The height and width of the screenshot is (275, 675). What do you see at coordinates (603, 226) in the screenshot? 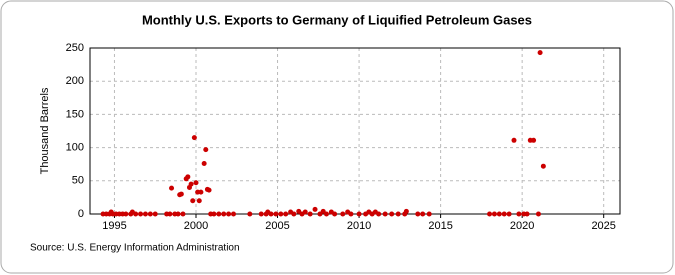
I see `x-tick-label: 2025` at bounding box center [603, 226].